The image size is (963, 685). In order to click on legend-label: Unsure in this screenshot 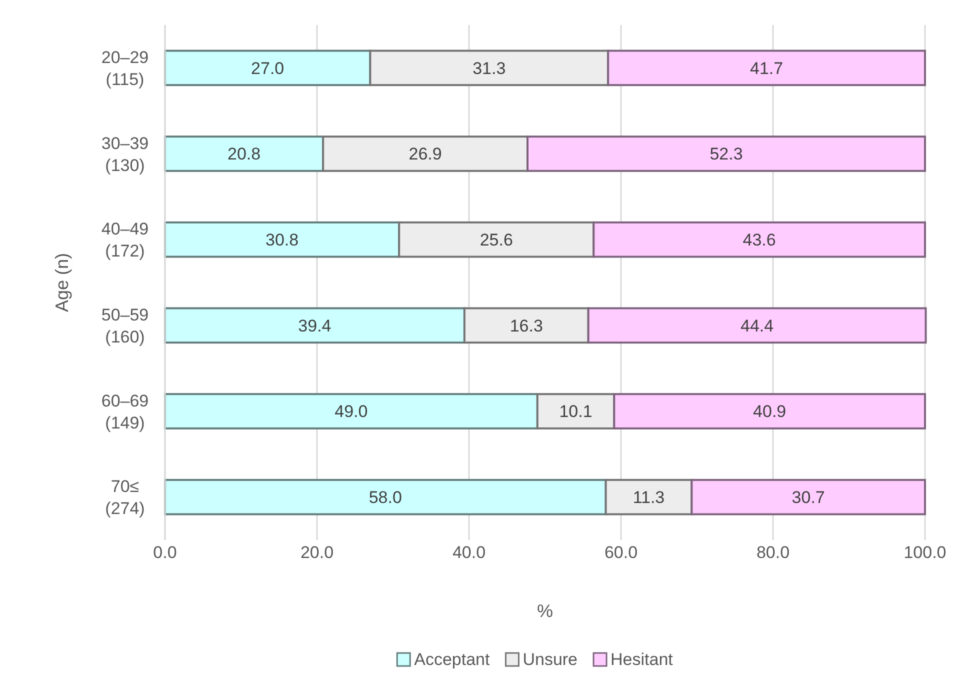, I will do `click(550, 659)`.